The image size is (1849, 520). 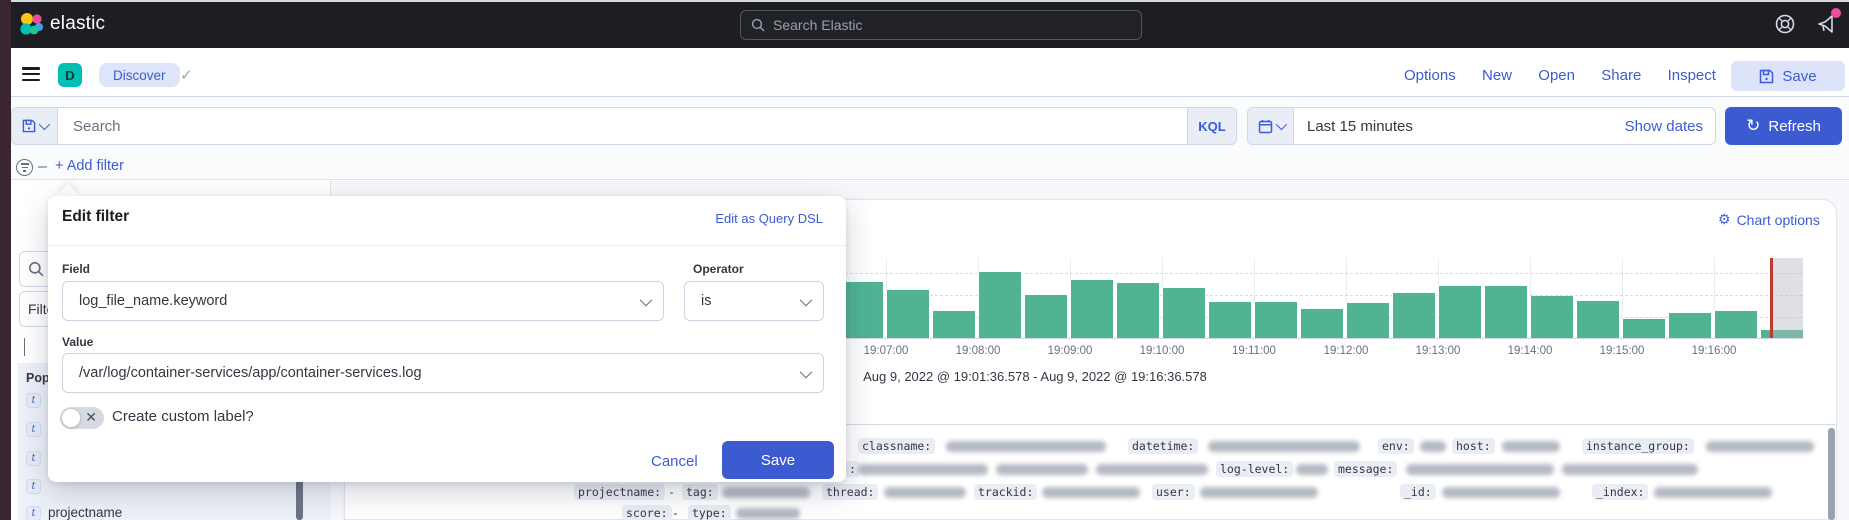 What do you see at coordinates (1496, 75) in the screenshot?
I see `new-link: New` at bounding box center [1496, 75].